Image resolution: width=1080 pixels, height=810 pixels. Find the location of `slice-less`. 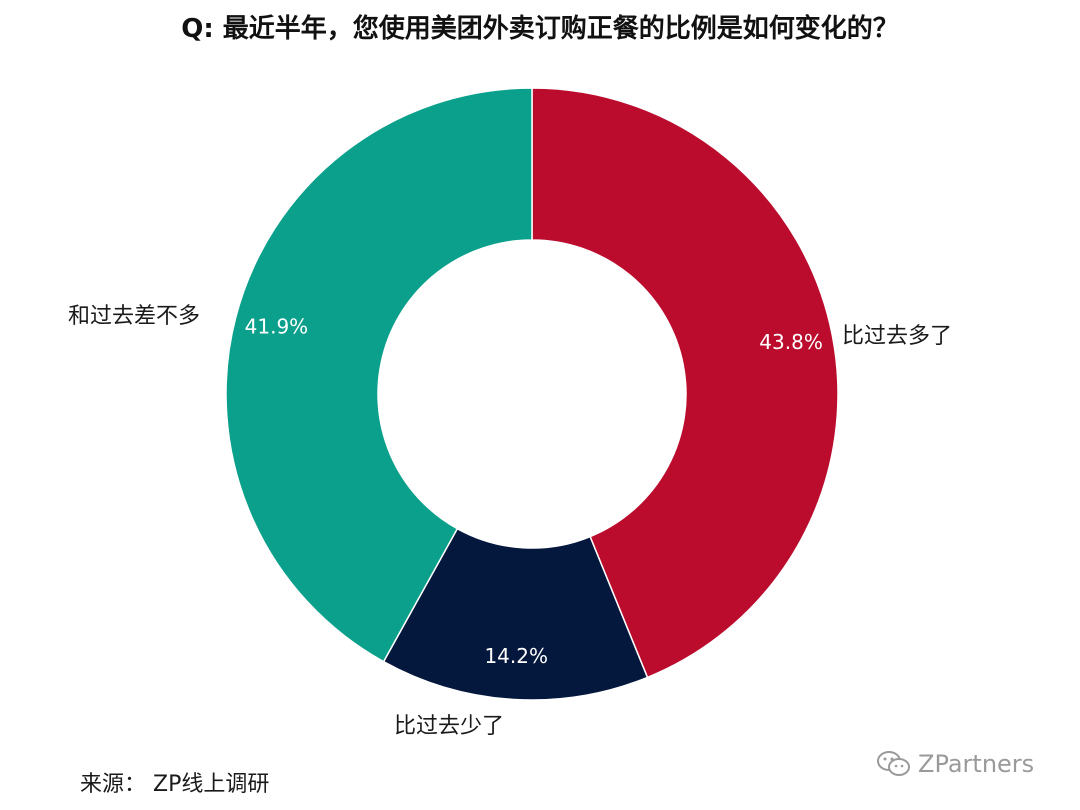

slice-less is located at coordinates (515, 614).